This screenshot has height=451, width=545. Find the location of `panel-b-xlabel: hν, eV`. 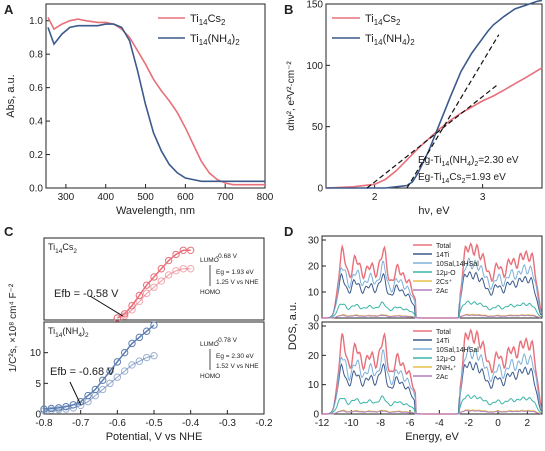

panel-b-xlabel: hν, eV is located at coordinates (434, 211).